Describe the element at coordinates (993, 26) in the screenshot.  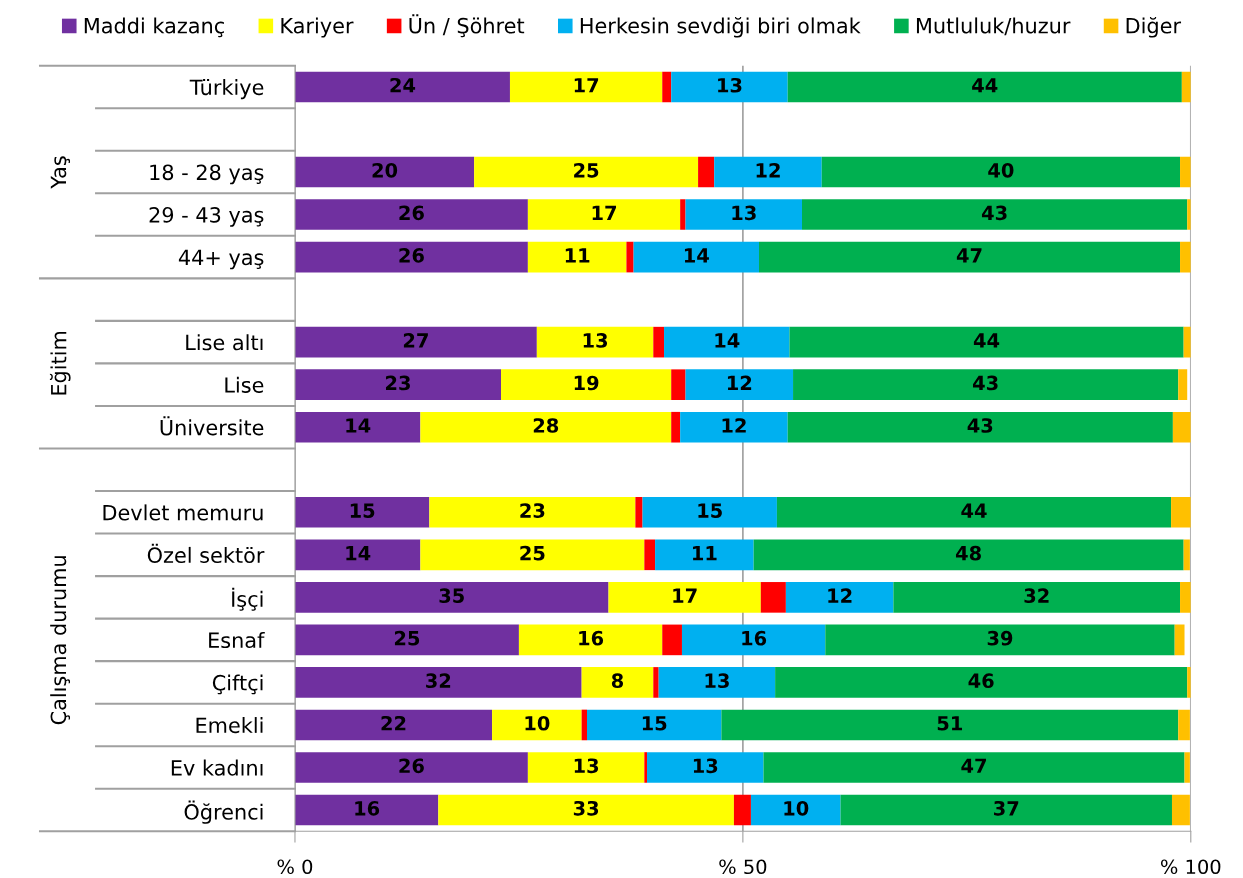
I see `legend-label: Mutluluk/huzur` at that location.